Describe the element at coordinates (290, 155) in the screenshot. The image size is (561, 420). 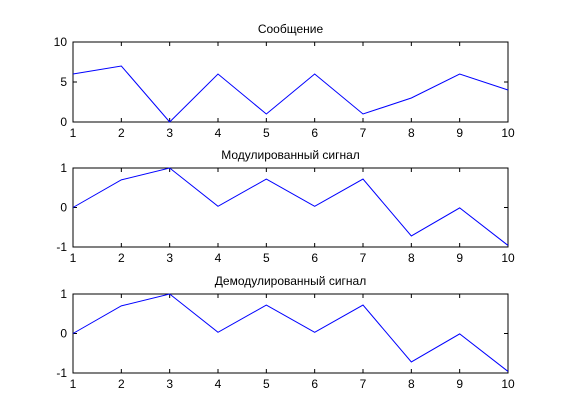
I see `chart-title: Модулированный сигнал` at that location.